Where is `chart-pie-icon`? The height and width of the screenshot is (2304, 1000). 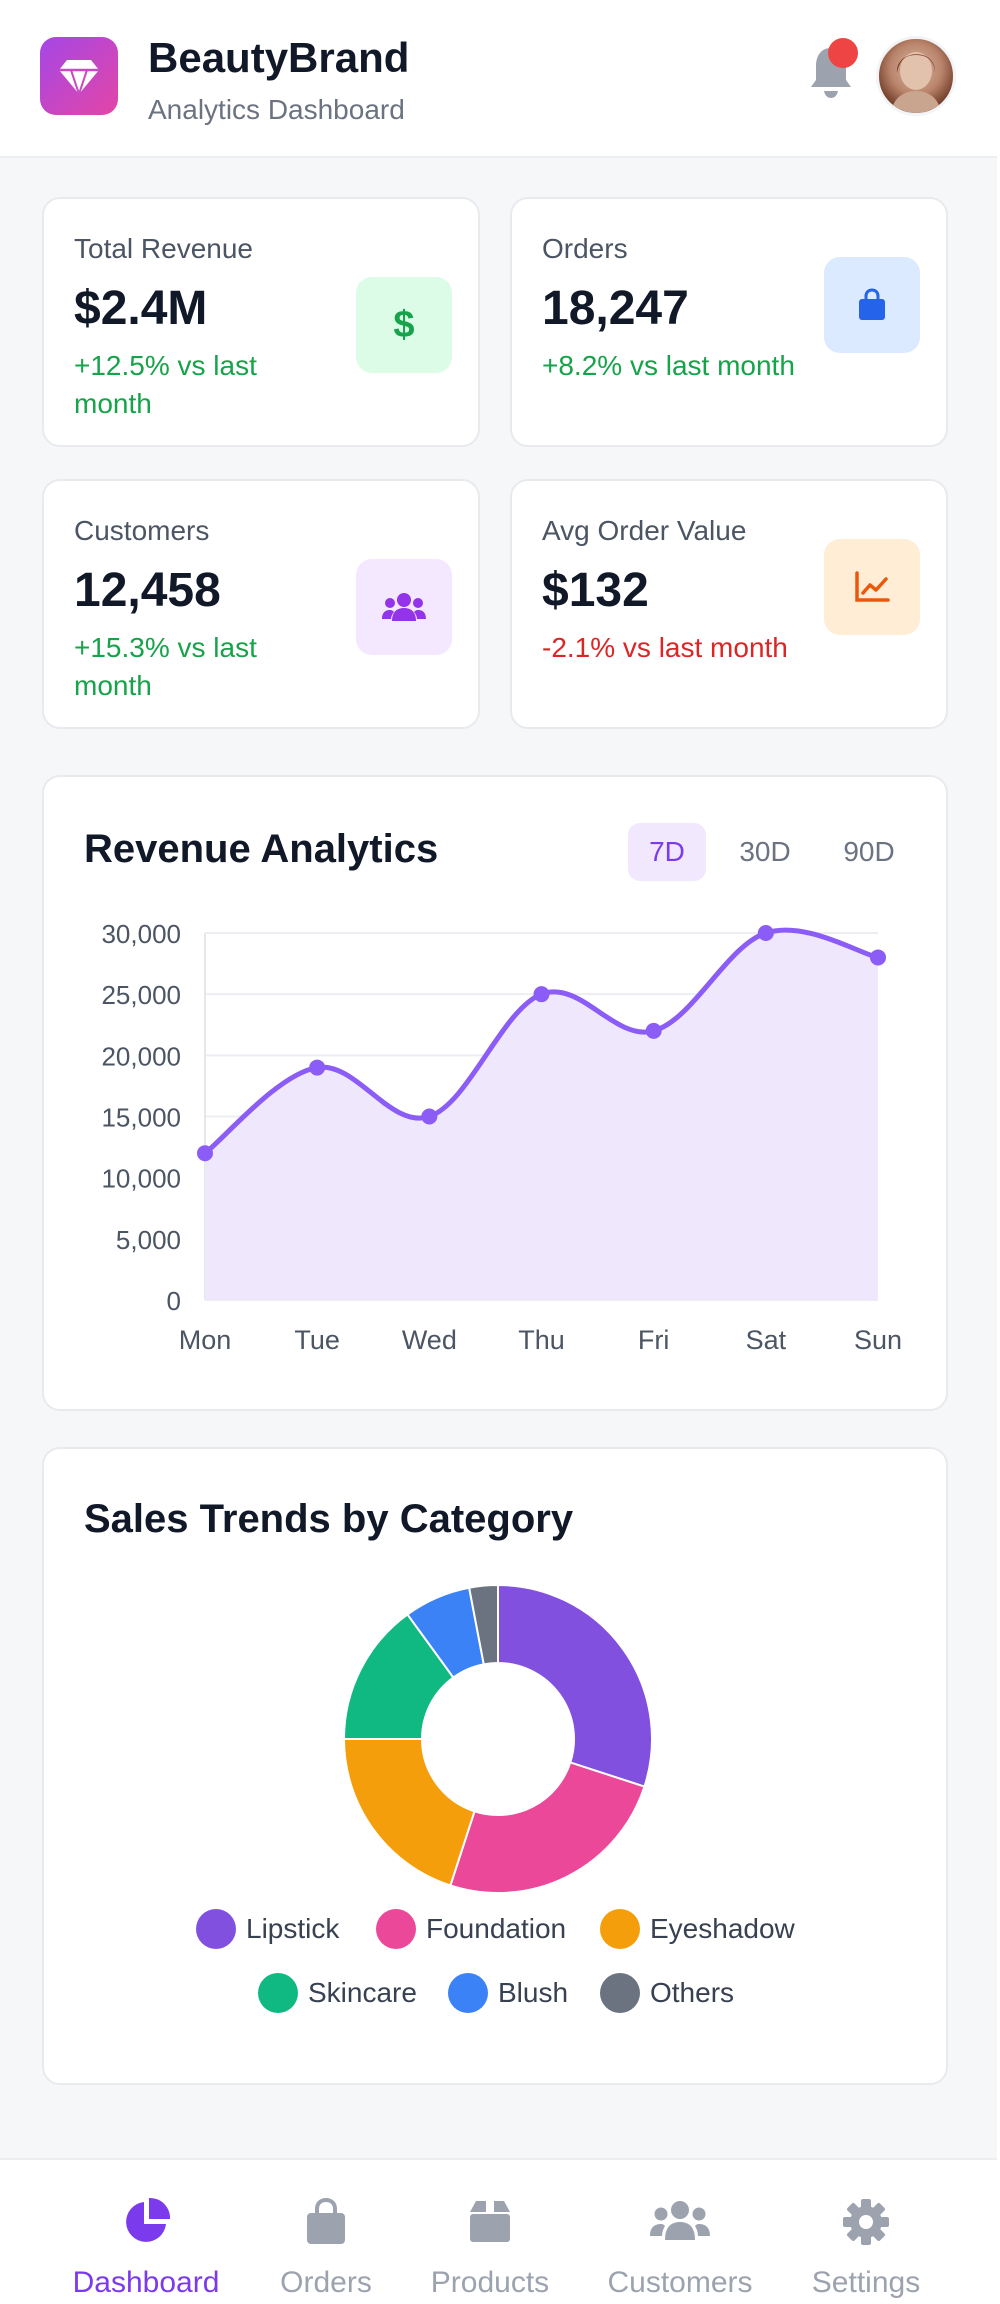
chart-pie-icon is located at coordinates (146, 2222).